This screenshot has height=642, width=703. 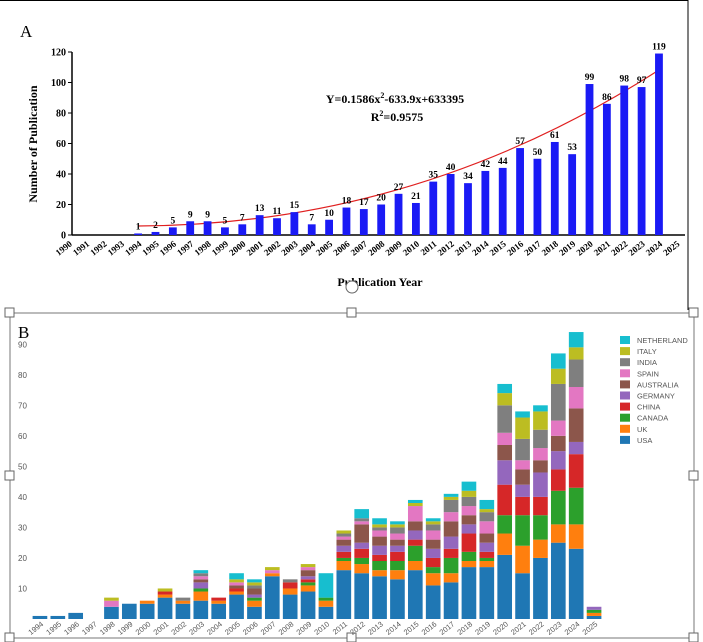 I want to click on x-tick-label: 2021, so click(x=518, y=627).